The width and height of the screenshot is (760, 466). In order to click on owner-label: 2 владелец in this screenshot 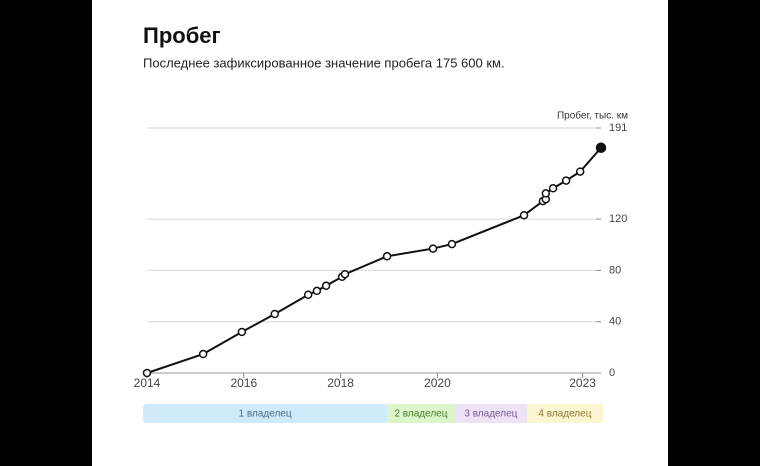, I will do `click(420, 414)`.